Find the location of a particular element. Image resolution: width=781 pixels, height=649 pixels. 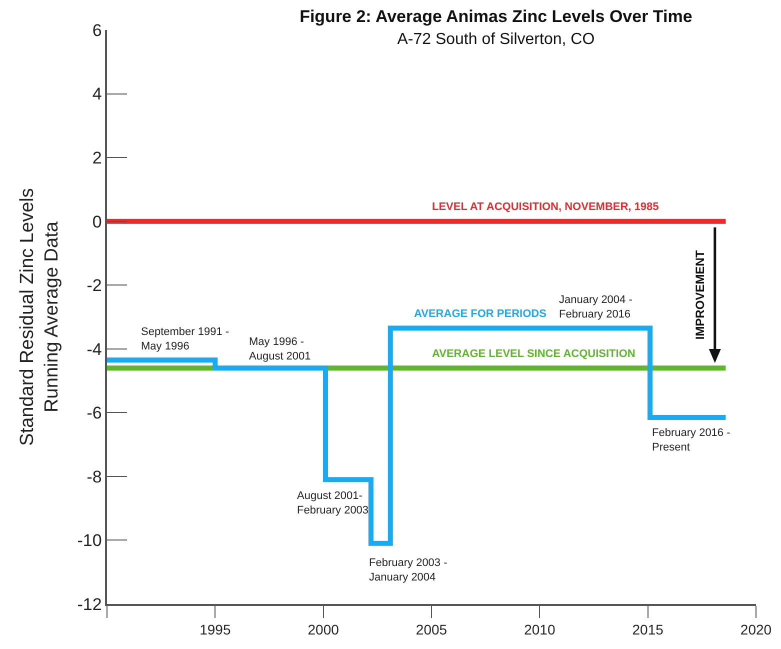

y-tick-label: -2 is located at coordinates (94, 286).